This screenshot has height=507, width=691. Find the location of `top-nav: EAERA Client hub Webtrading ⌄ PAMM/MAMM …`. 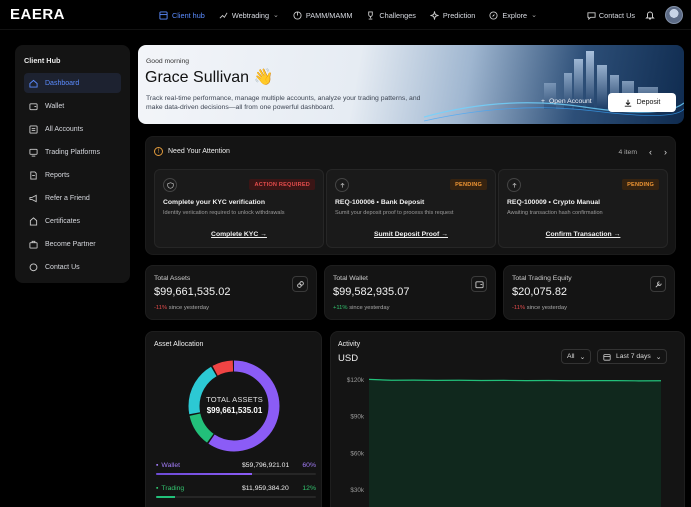

top-nav: EAERA Client hub Webtrading ⌄ PAMM/MAMM … is located at coordinates (345, 15).